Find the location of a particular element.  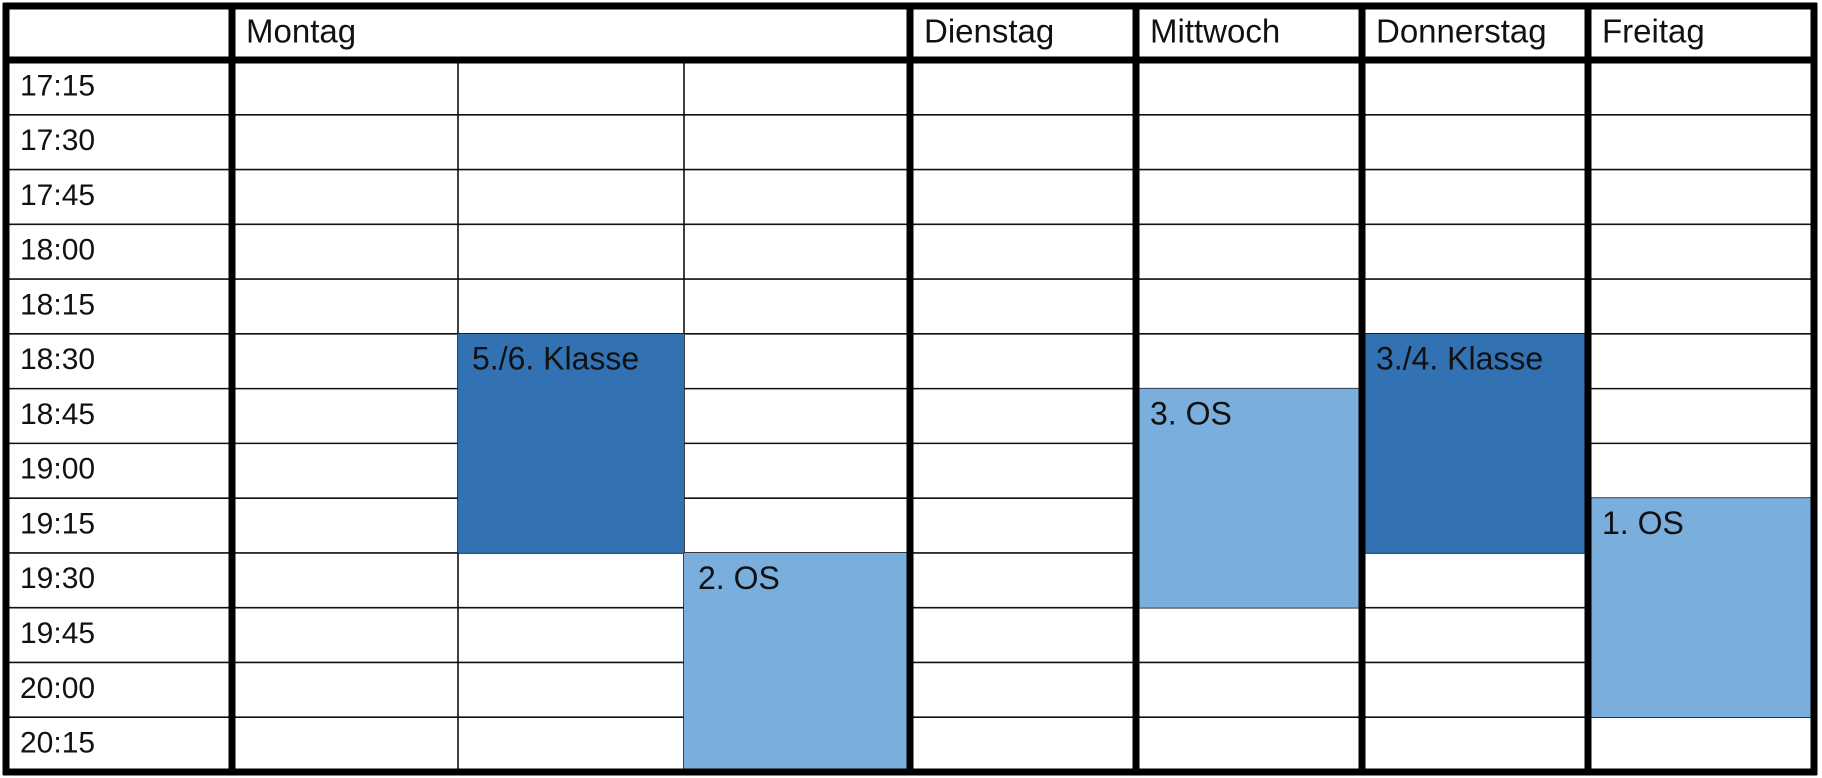

event-label: 3./4. Klasse is located at coordinates (1459, 359).